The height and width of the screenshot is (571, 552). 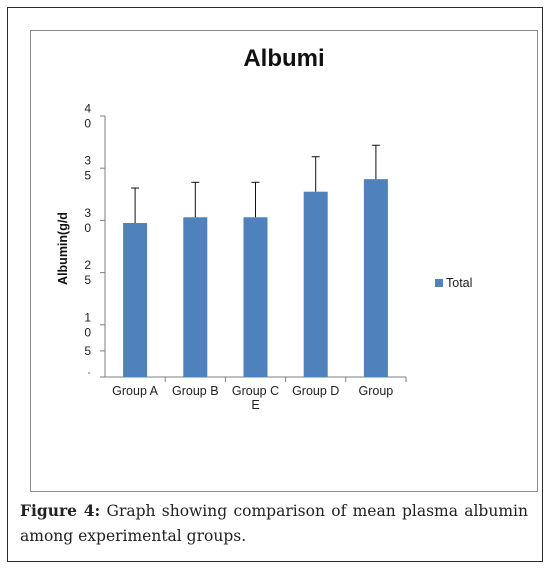 I want to click on x-category-label: Group, so click(x=376, y=391).